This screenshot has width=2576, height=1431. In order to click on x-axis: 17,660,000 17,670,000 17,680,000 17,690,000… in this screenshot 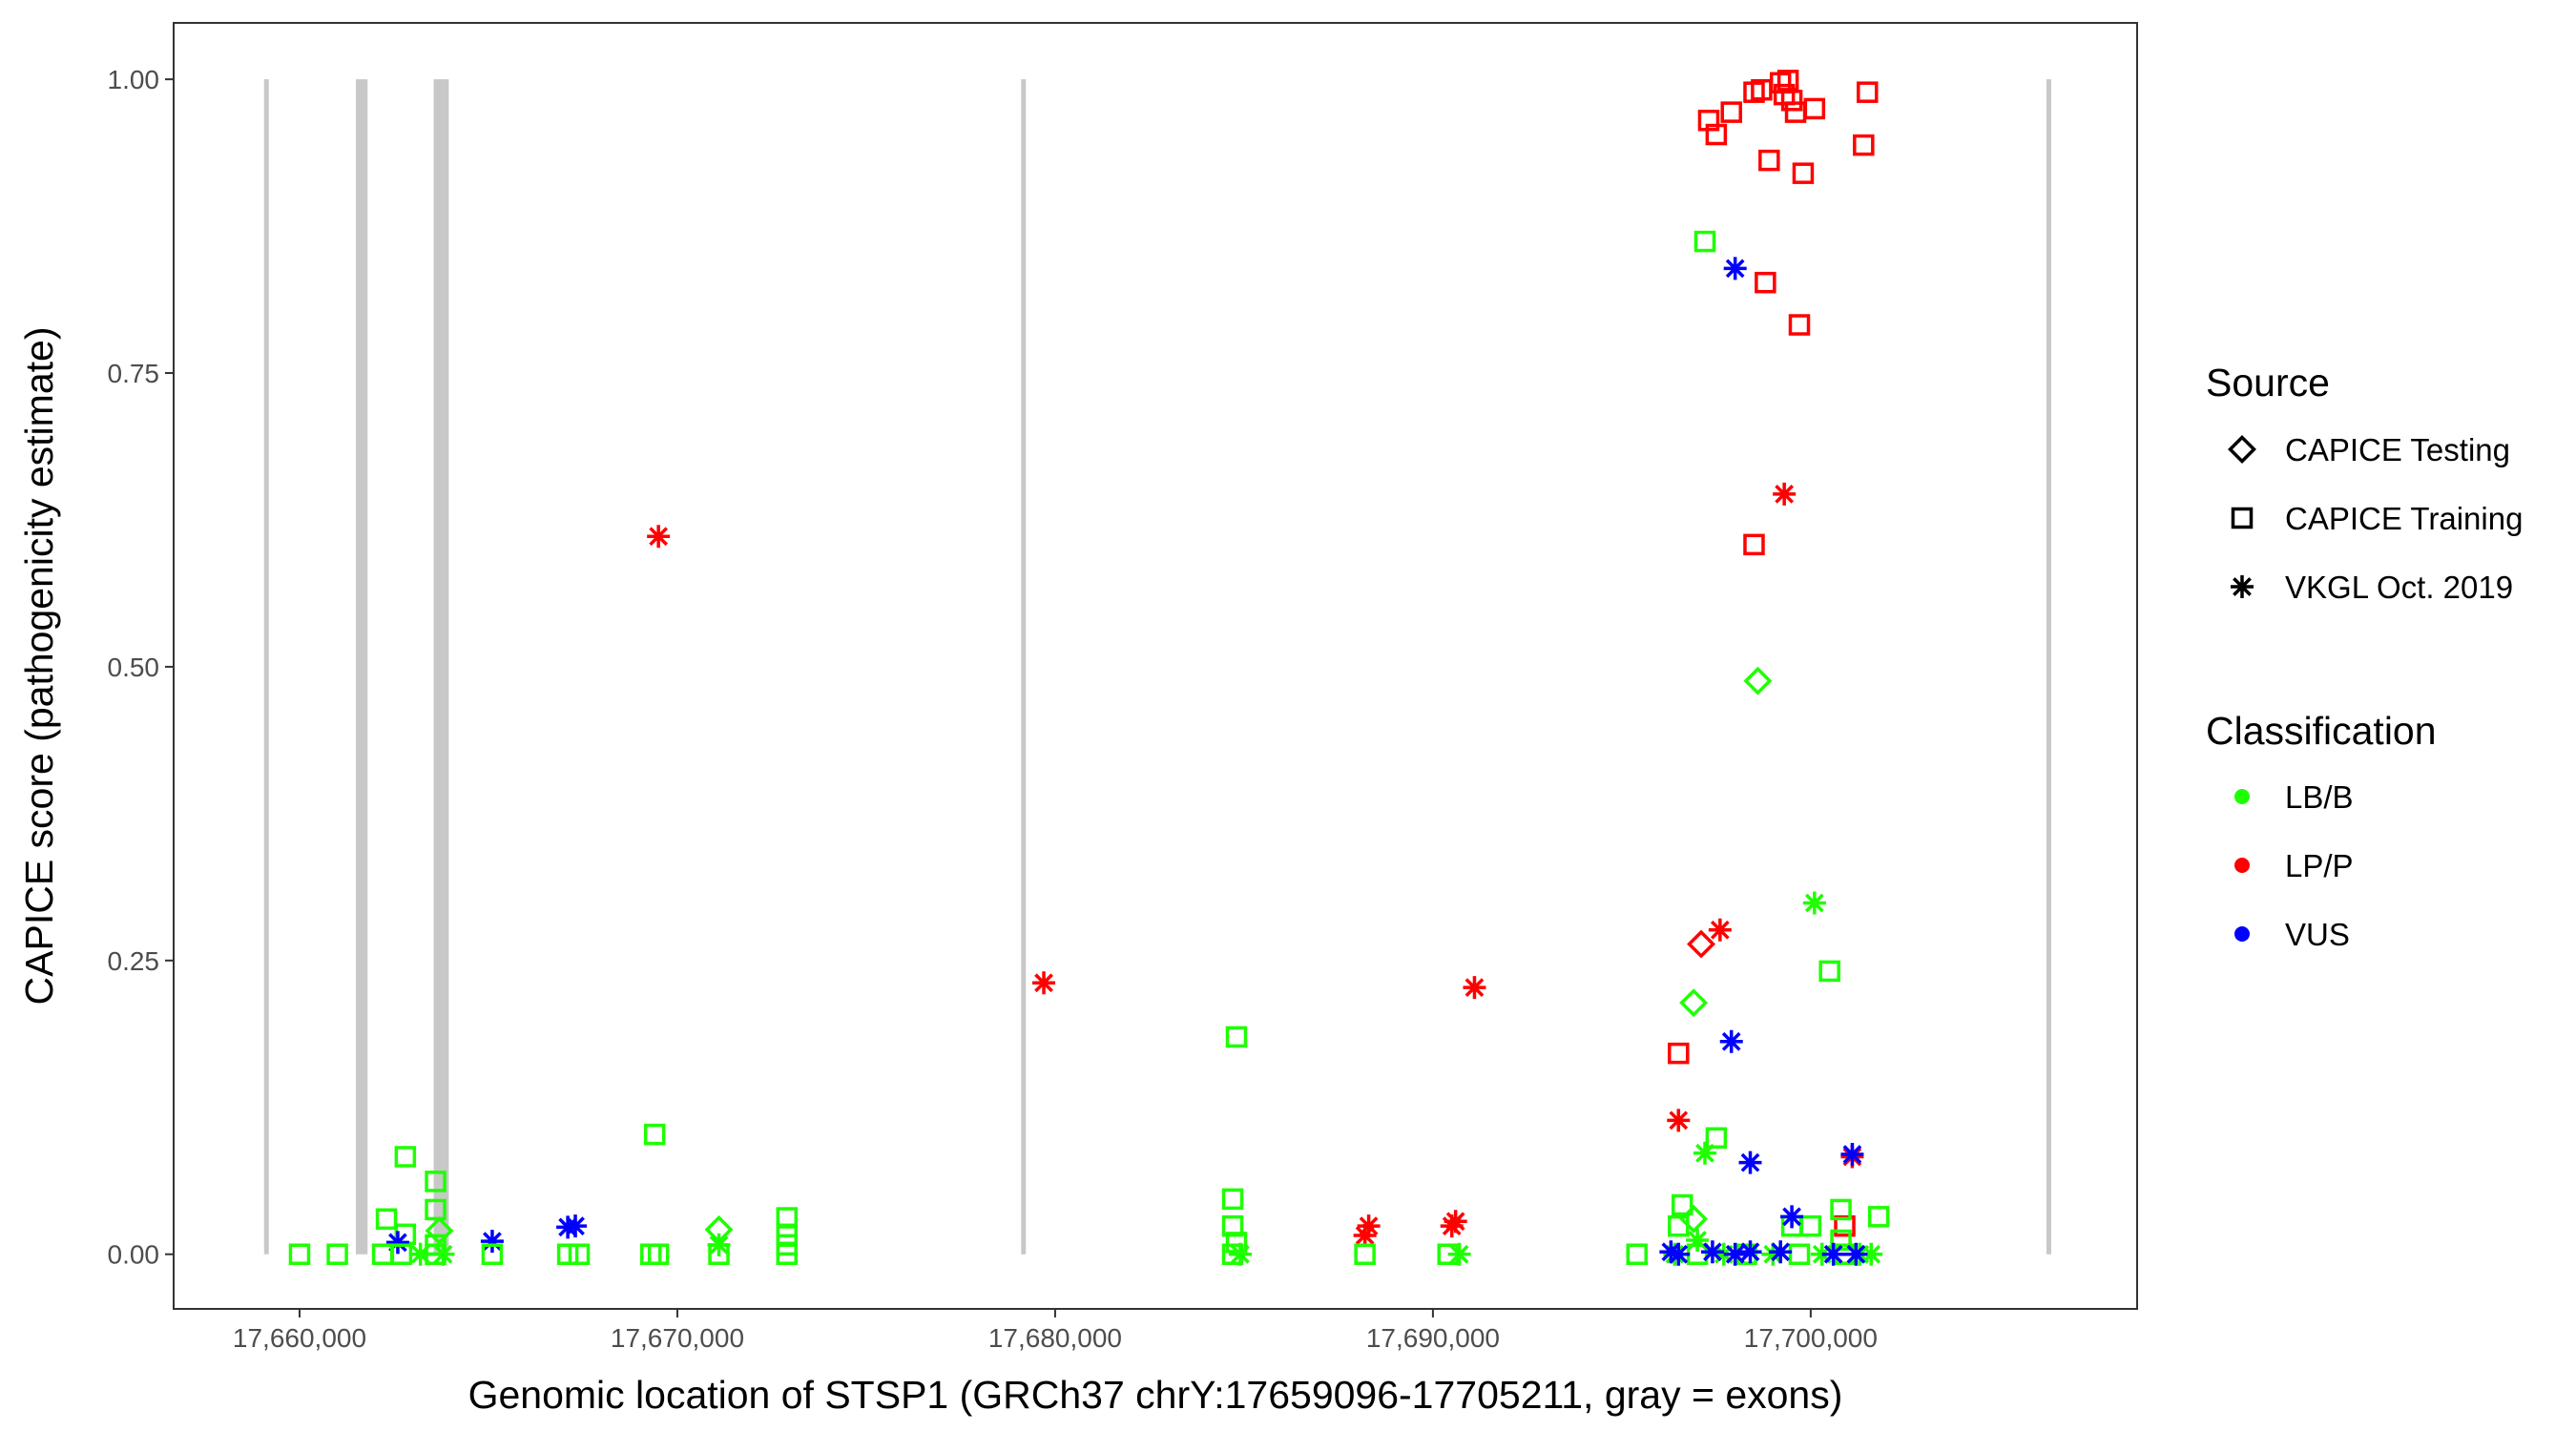, I will do `click(1055, 1331)`.